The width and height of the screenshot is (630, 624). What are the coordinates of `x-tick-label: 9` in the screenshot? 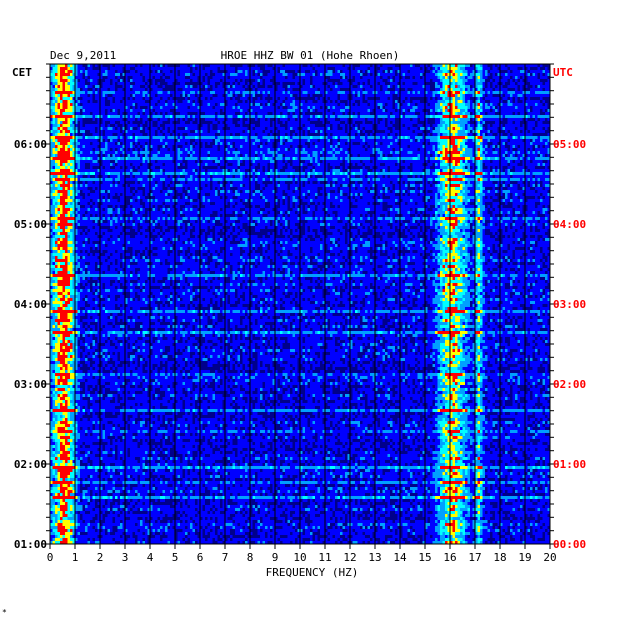 It's located at (275, 557).